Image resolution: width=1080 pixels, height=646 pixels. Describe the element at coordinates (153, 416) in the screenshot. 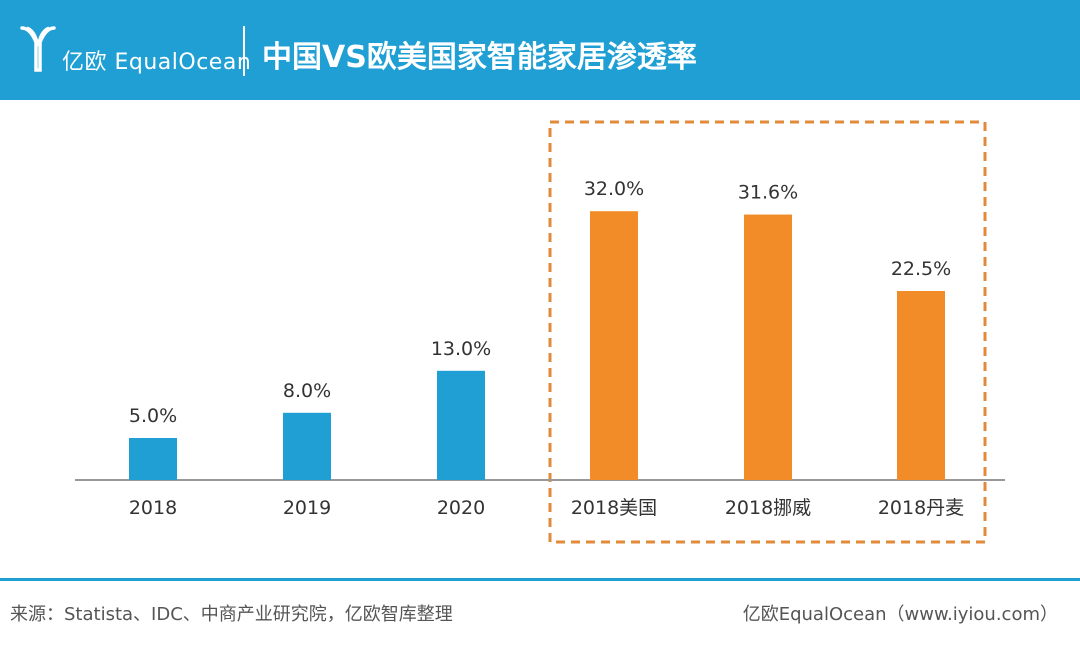

I see `data-label-0: 5.0%` at that location.